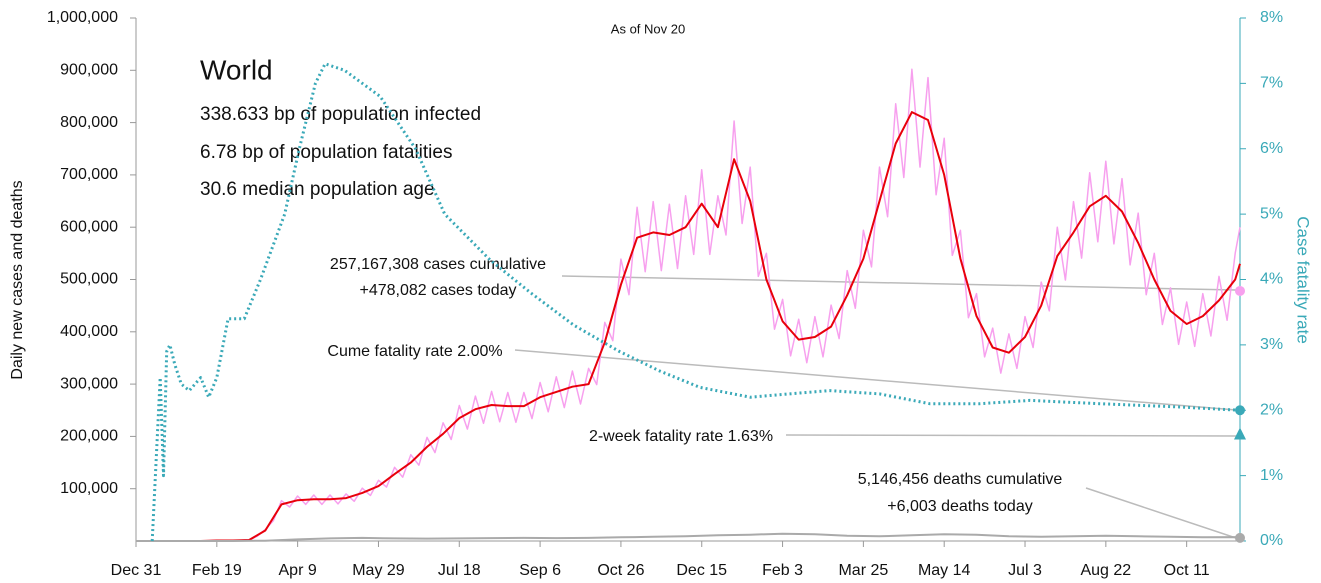  What do you see at coordinates (1105, 570) in the screenshot?
I see `x-tick-label: Aug 22` at bounding box center [1105, 570].